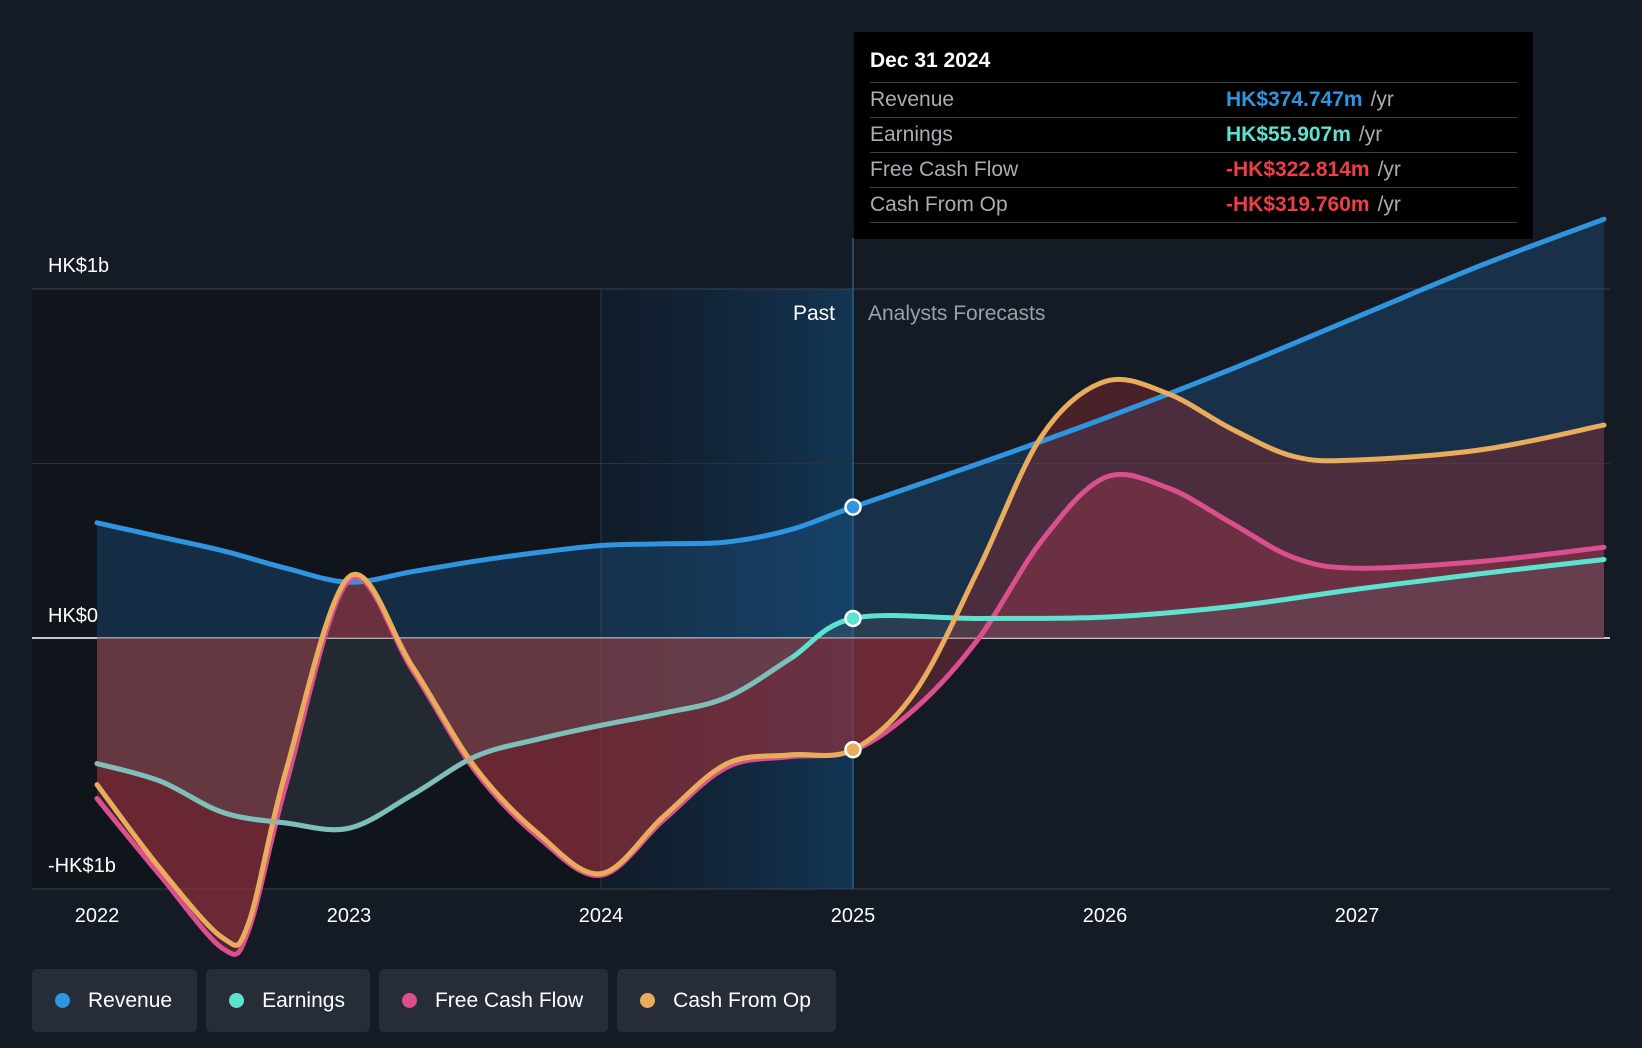 The width and height of the screenshot is (1642, 1048). What do you see at coordinates (237, 1000) in the screenshot?
I see `earnings-dot-icon` at bounding box center [237, 1000].